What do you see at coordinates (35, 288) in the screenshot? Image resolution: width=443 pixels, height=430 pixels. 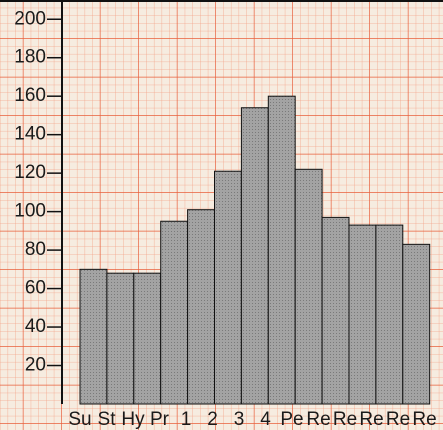 I see `y-tick-label: 60` at bounding box center [35, 288].